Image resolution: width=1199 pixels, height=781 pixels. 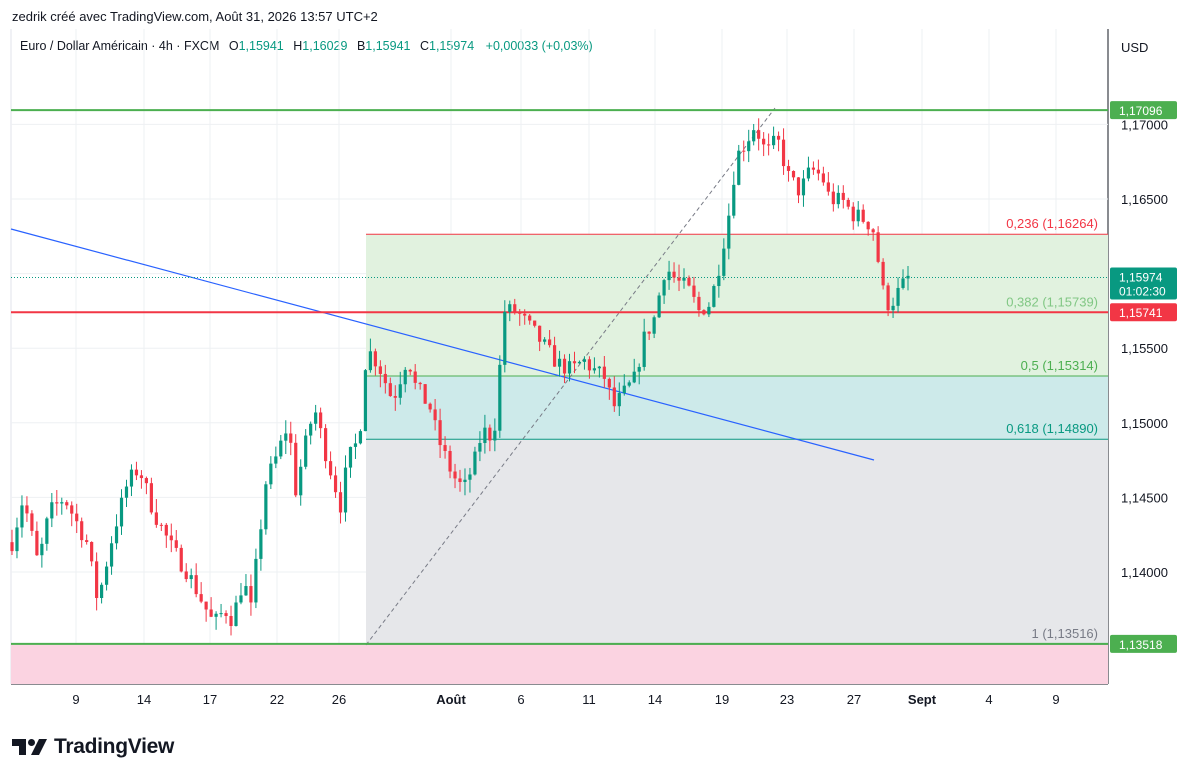 I want to click on open-label: O, so click(x=233, y=46).